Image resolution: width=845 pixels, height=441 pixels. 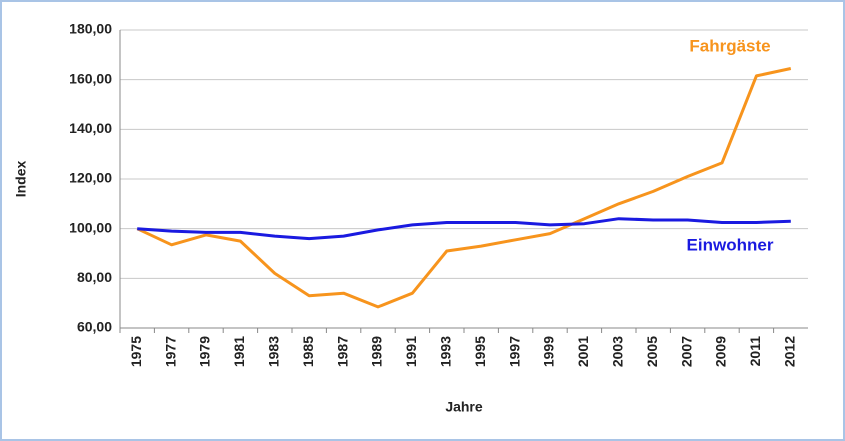 What do you see at coordinates (790, 351) in the screenshot?
I see `x-tick-label: 2012` at bounding box center [790, 351].